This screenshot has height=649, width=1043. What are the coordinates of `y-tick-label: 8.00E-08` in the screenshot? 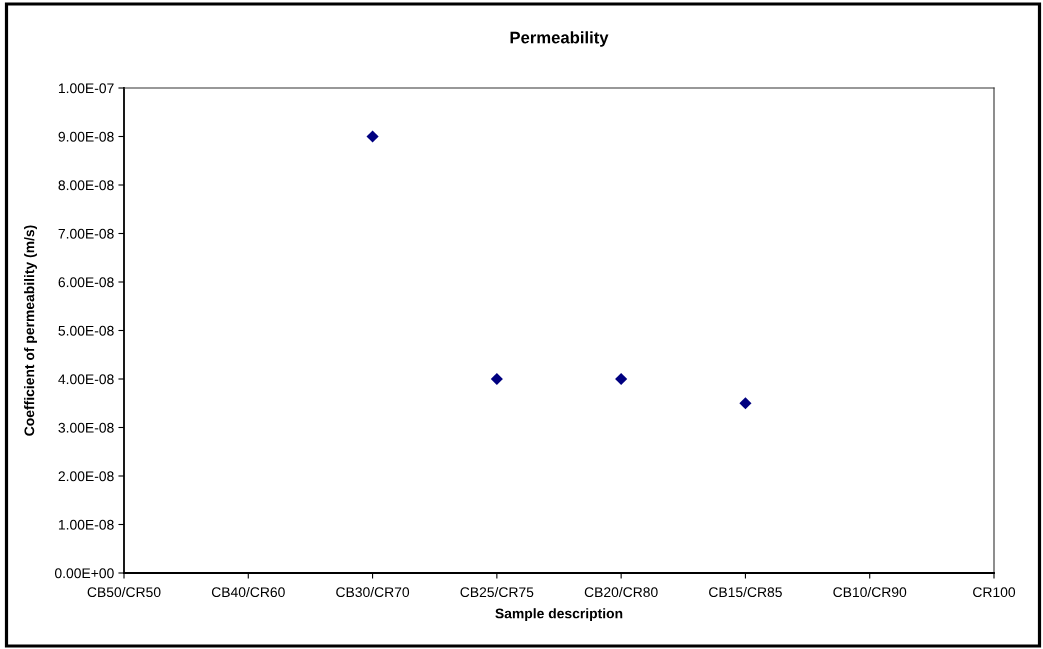 It's located at (86, 185).